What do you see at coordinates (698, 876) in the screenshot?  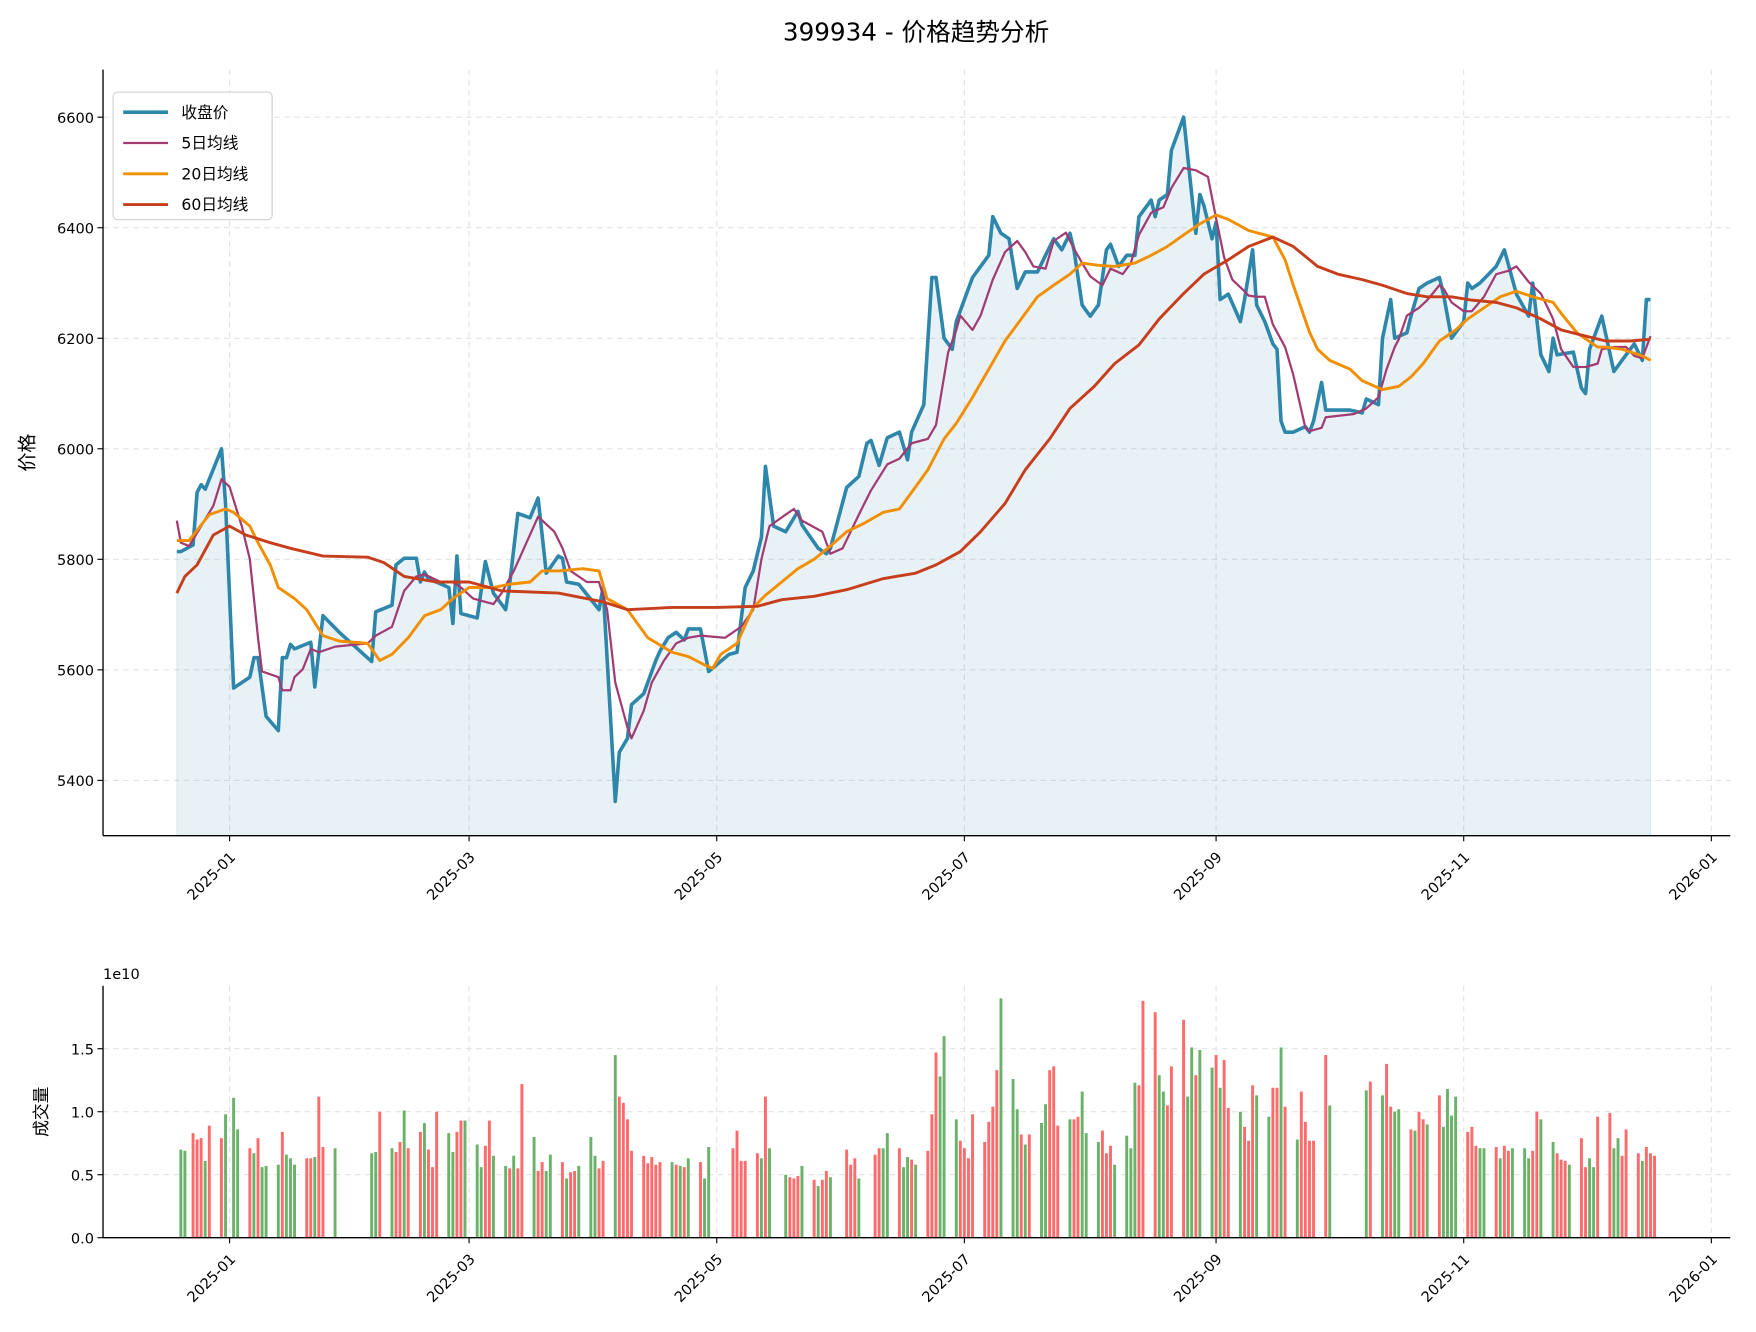 I see `x-tick-label: 2025-05` at bounding box center [698, 876].